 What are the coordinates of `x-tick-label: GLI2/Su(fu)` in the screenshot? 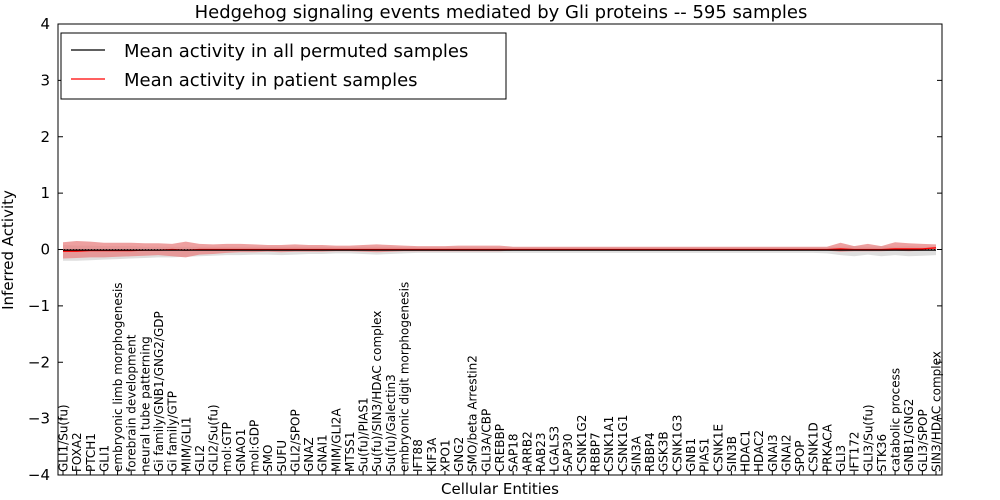 It's located at (214, 438).